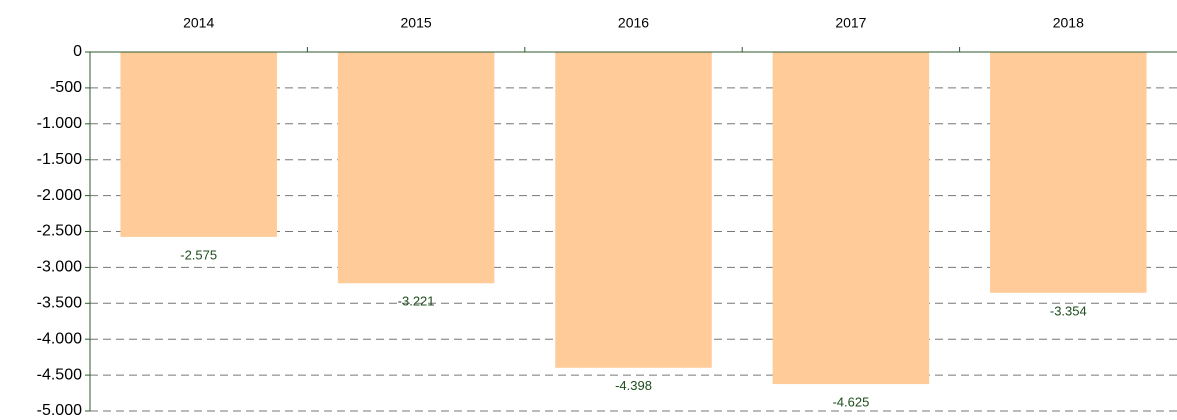 This screenshot has height=420, width=1177. Describe the element at coordinates (59, 195) in the screenshot. I see `y-tick-label: -2.000` at that location.